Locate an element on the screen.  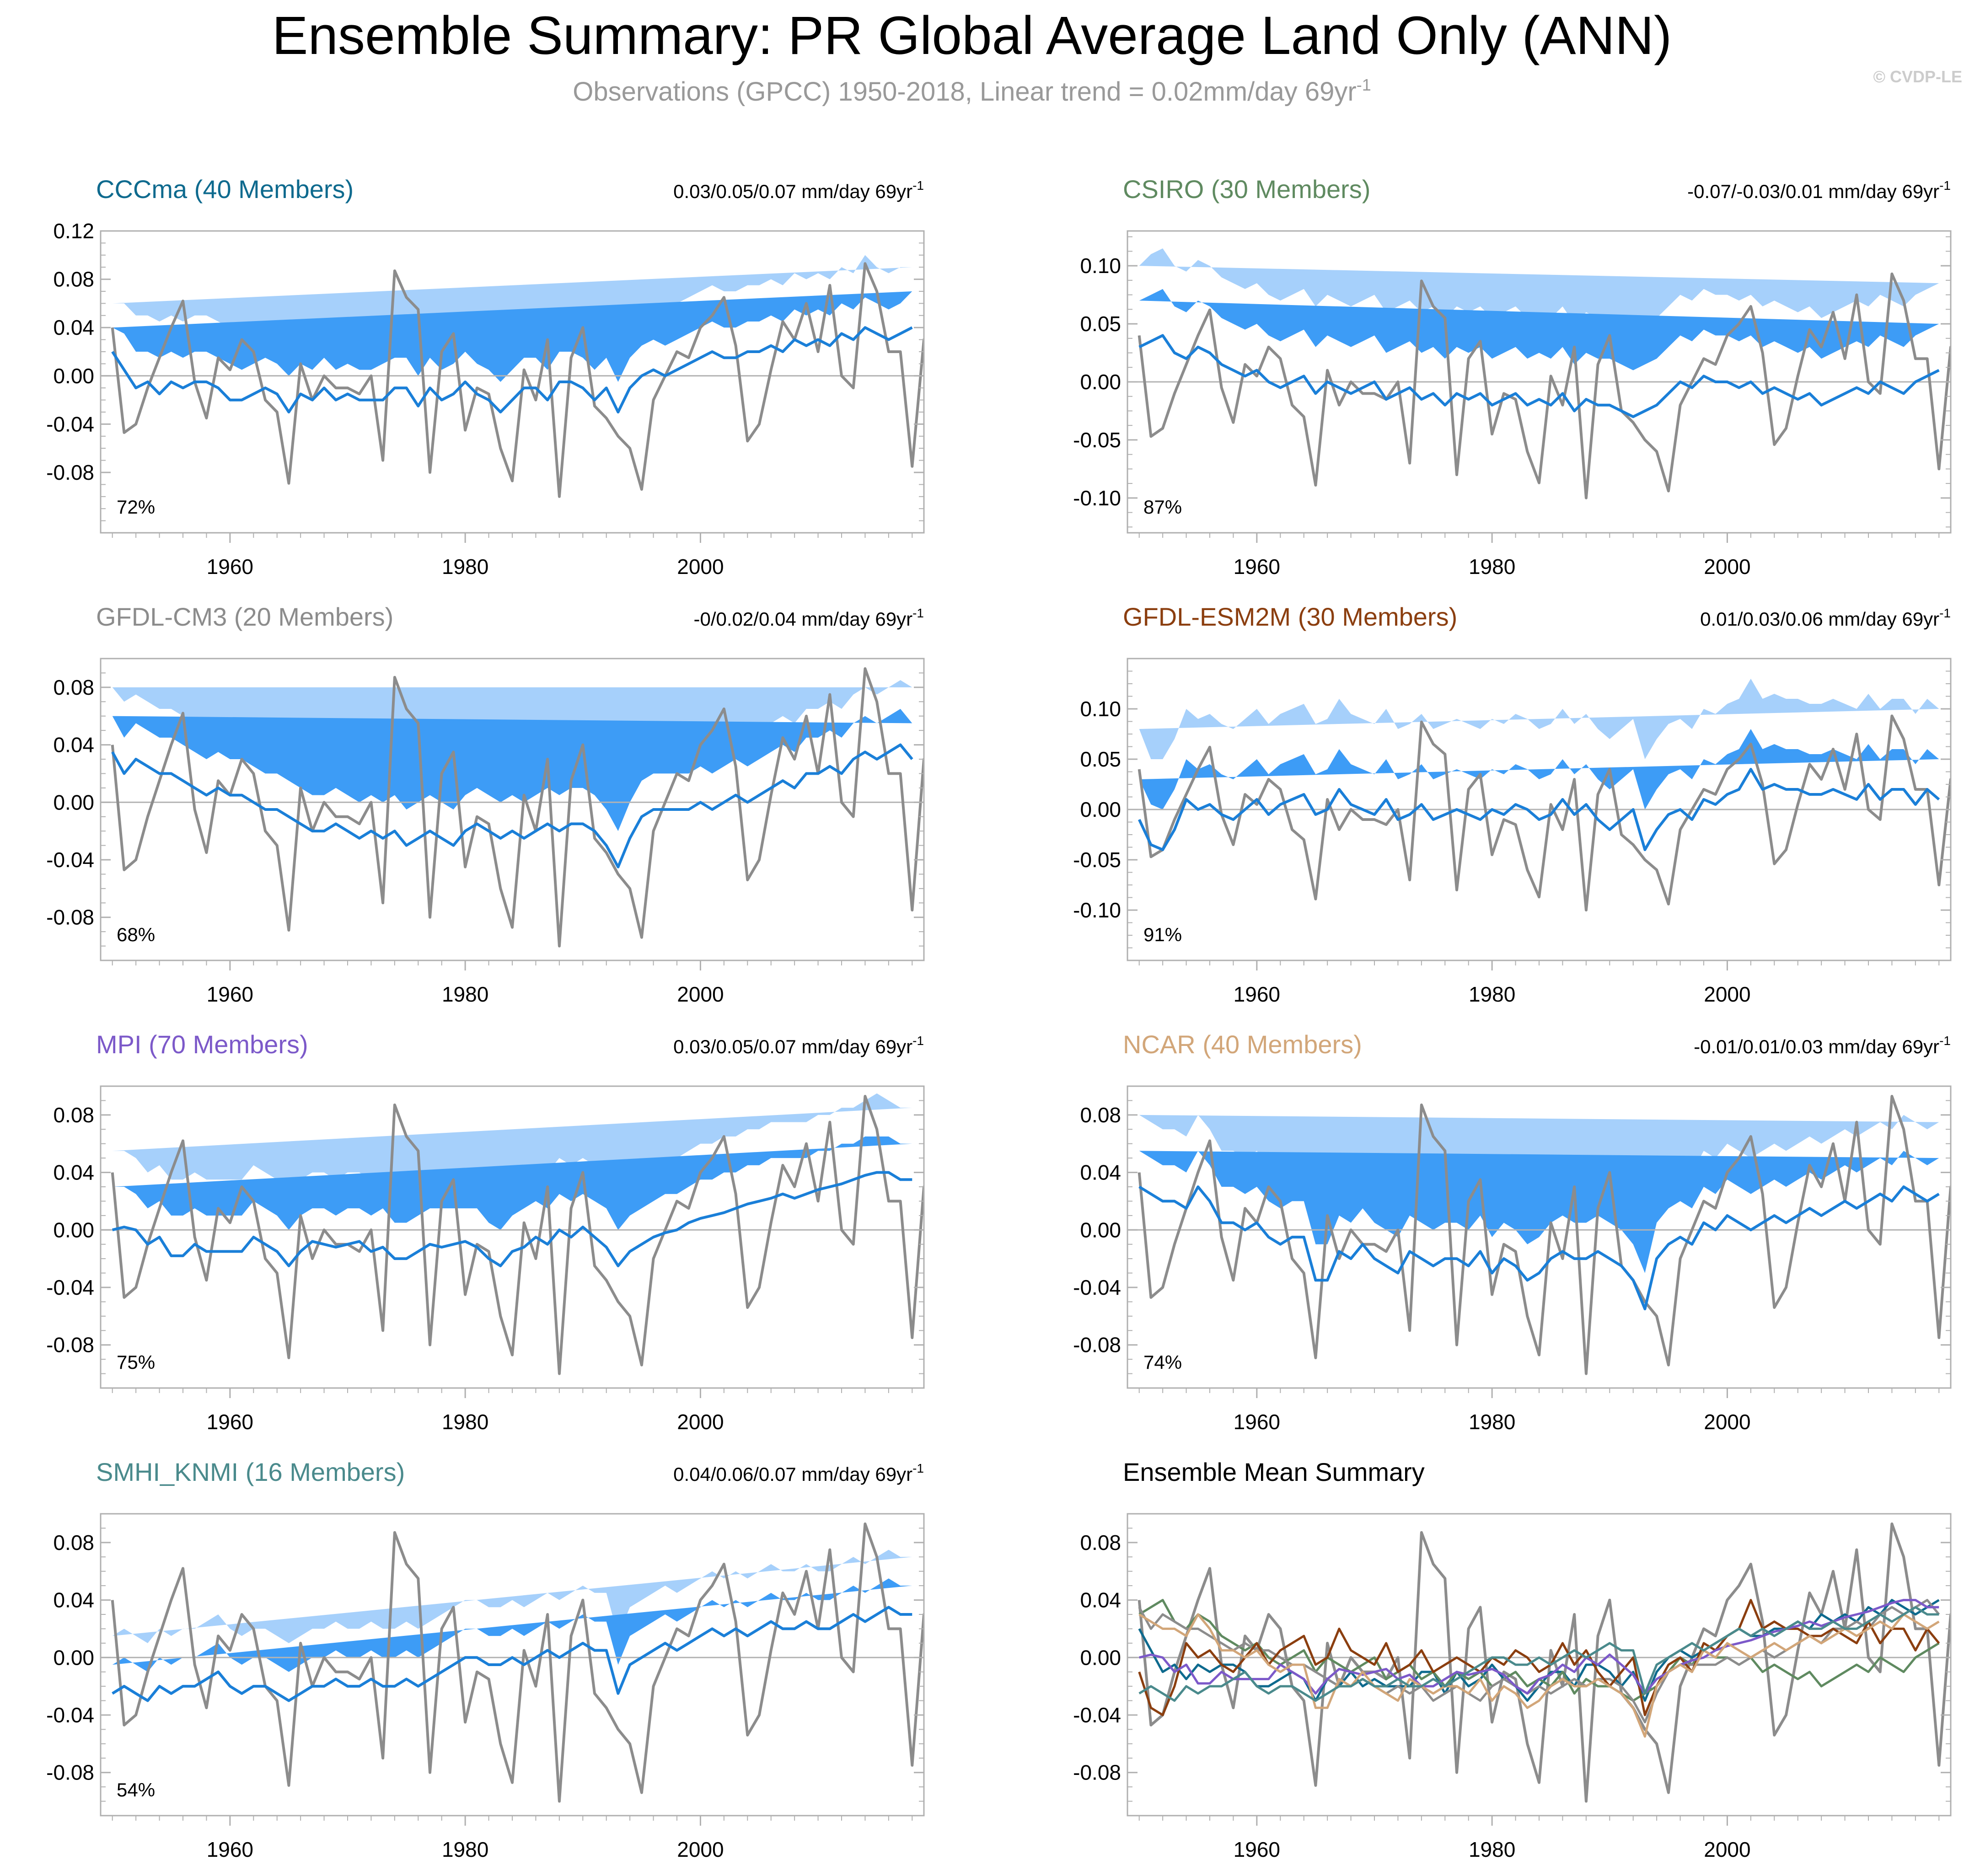
series-line-gfdl-esm2m is located at coordinates (1539, 1658).